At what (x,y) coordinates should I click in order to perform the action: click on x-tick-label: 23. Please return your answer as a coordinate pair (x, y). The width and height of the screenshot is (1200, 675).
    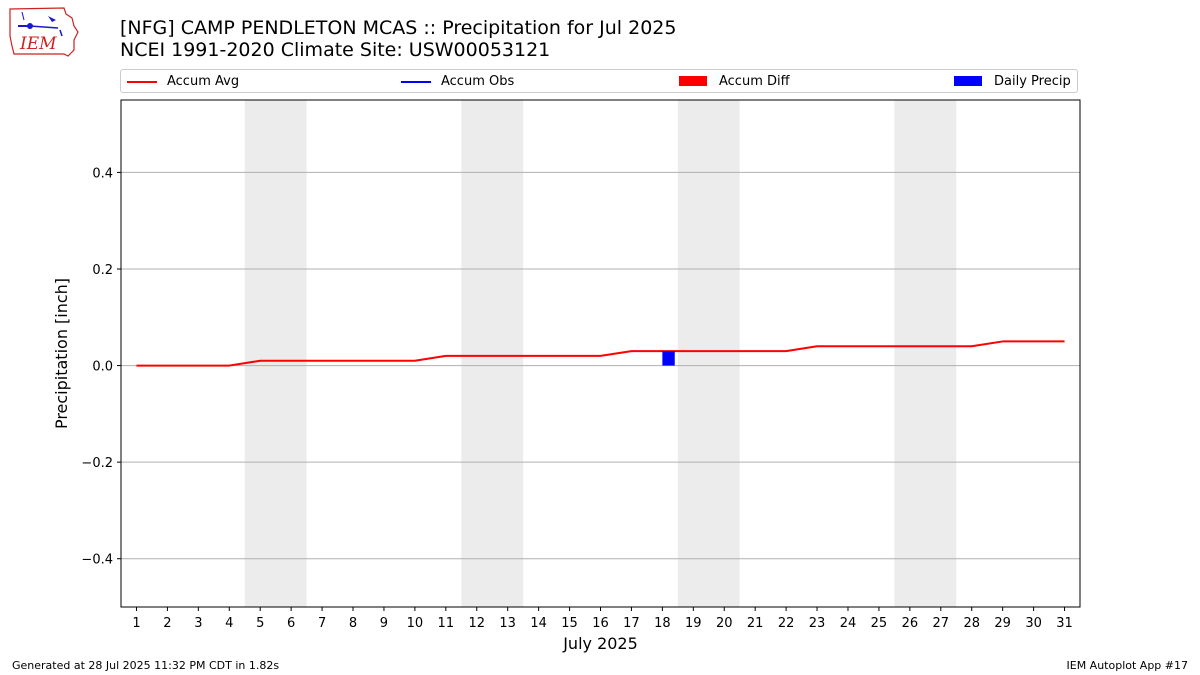
    Looking at the image, I should click on (817, 623).